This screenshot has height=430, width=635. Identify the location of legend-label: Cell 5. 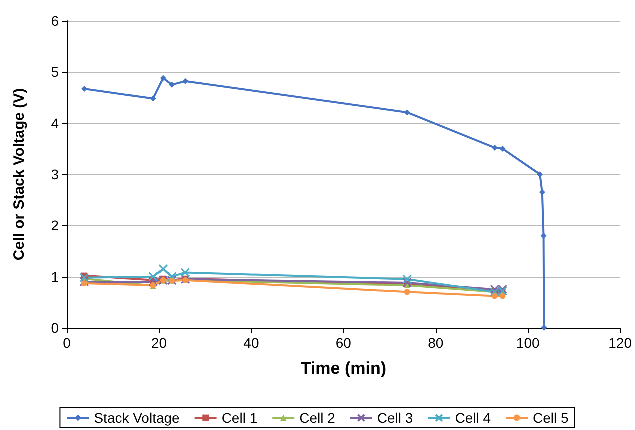
(551, 418).